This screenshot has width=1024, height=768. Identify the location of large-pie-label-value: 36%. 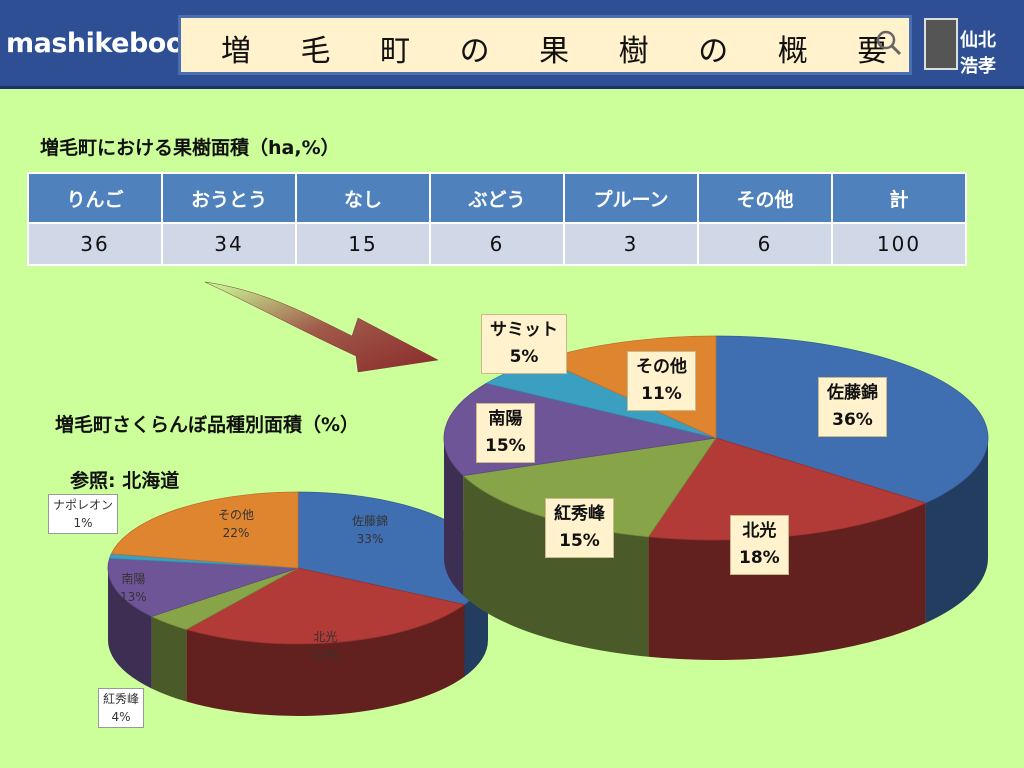
(852, 420).